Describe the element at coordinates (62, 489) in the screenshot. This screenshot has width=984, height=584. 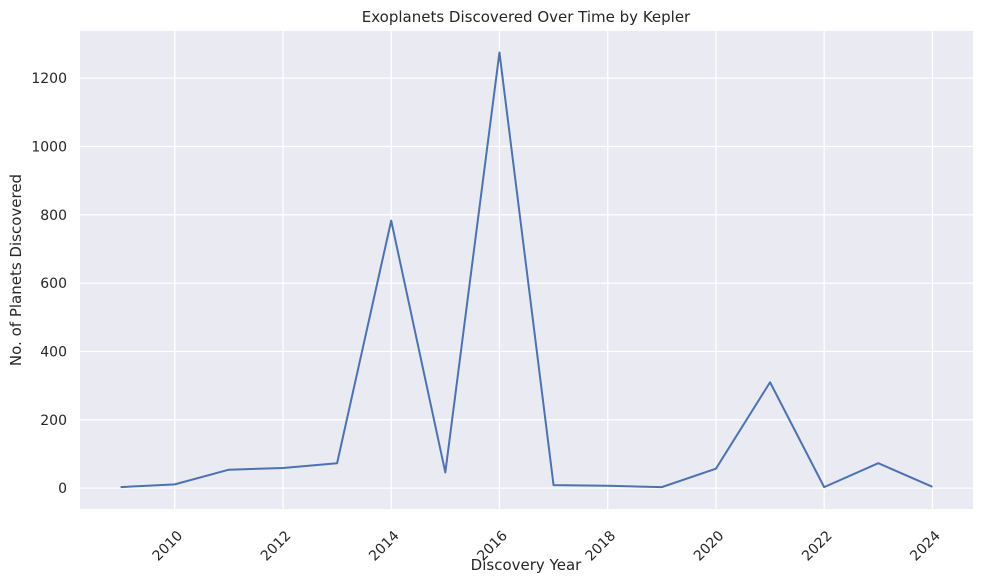
I see `y-tick-label: 0` at that location.